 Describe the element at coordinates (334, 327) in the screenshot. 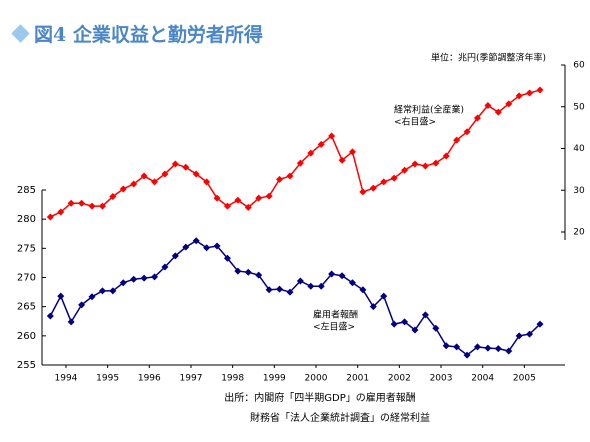

I see `annotation: <左目盛>` at that location.